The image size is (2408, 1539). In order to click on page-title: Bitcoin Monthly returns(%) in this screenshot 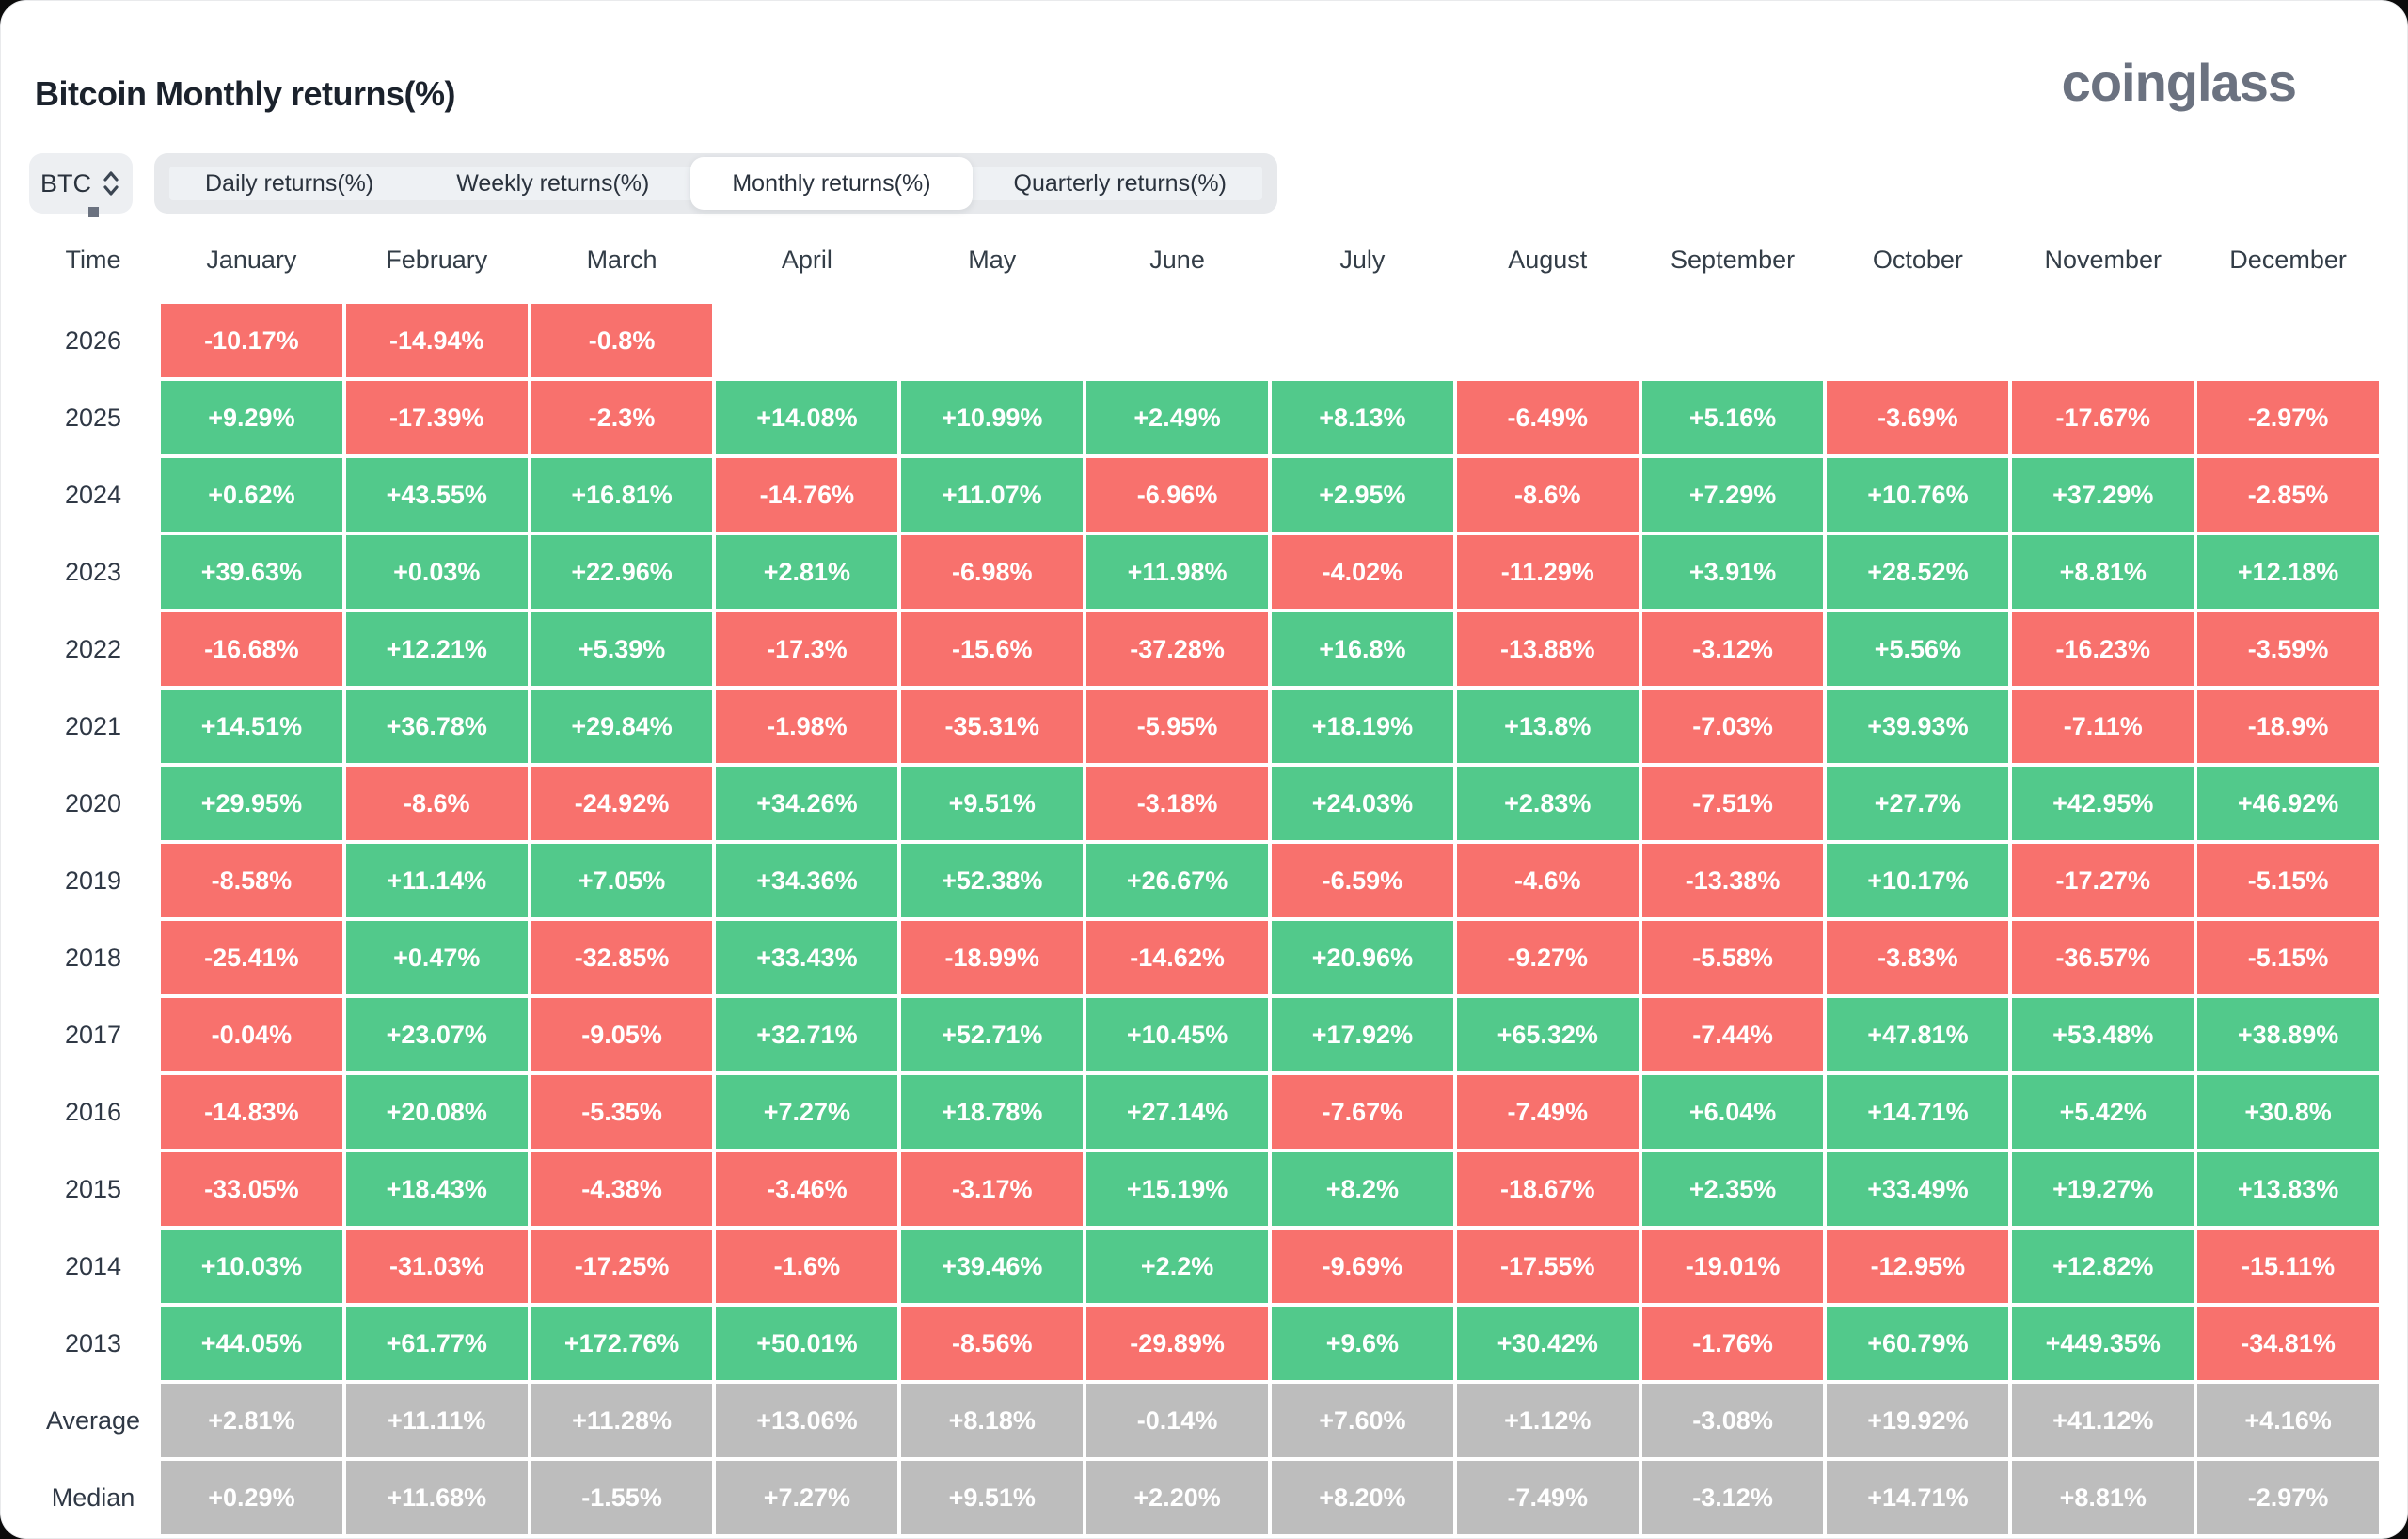, I will do `click(245, 93)`.